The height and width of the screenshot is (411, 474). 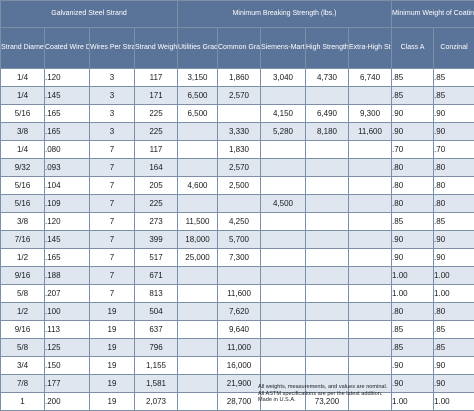 What do you see at coordinates (198, 222) in the screenshot?
I see `cell-utilities-grade: 11,500` at bounding box center [198, 222].